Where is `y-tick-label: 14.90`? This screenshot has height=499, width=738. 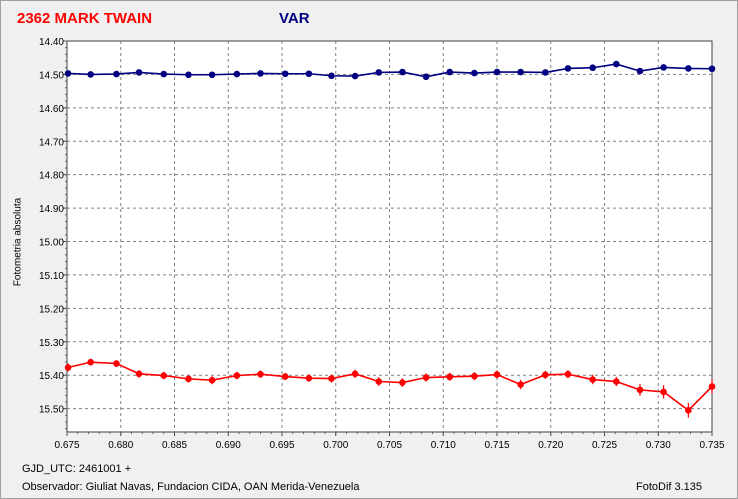 y-tick-label: 14.90 is located at coordinates (51, 209).